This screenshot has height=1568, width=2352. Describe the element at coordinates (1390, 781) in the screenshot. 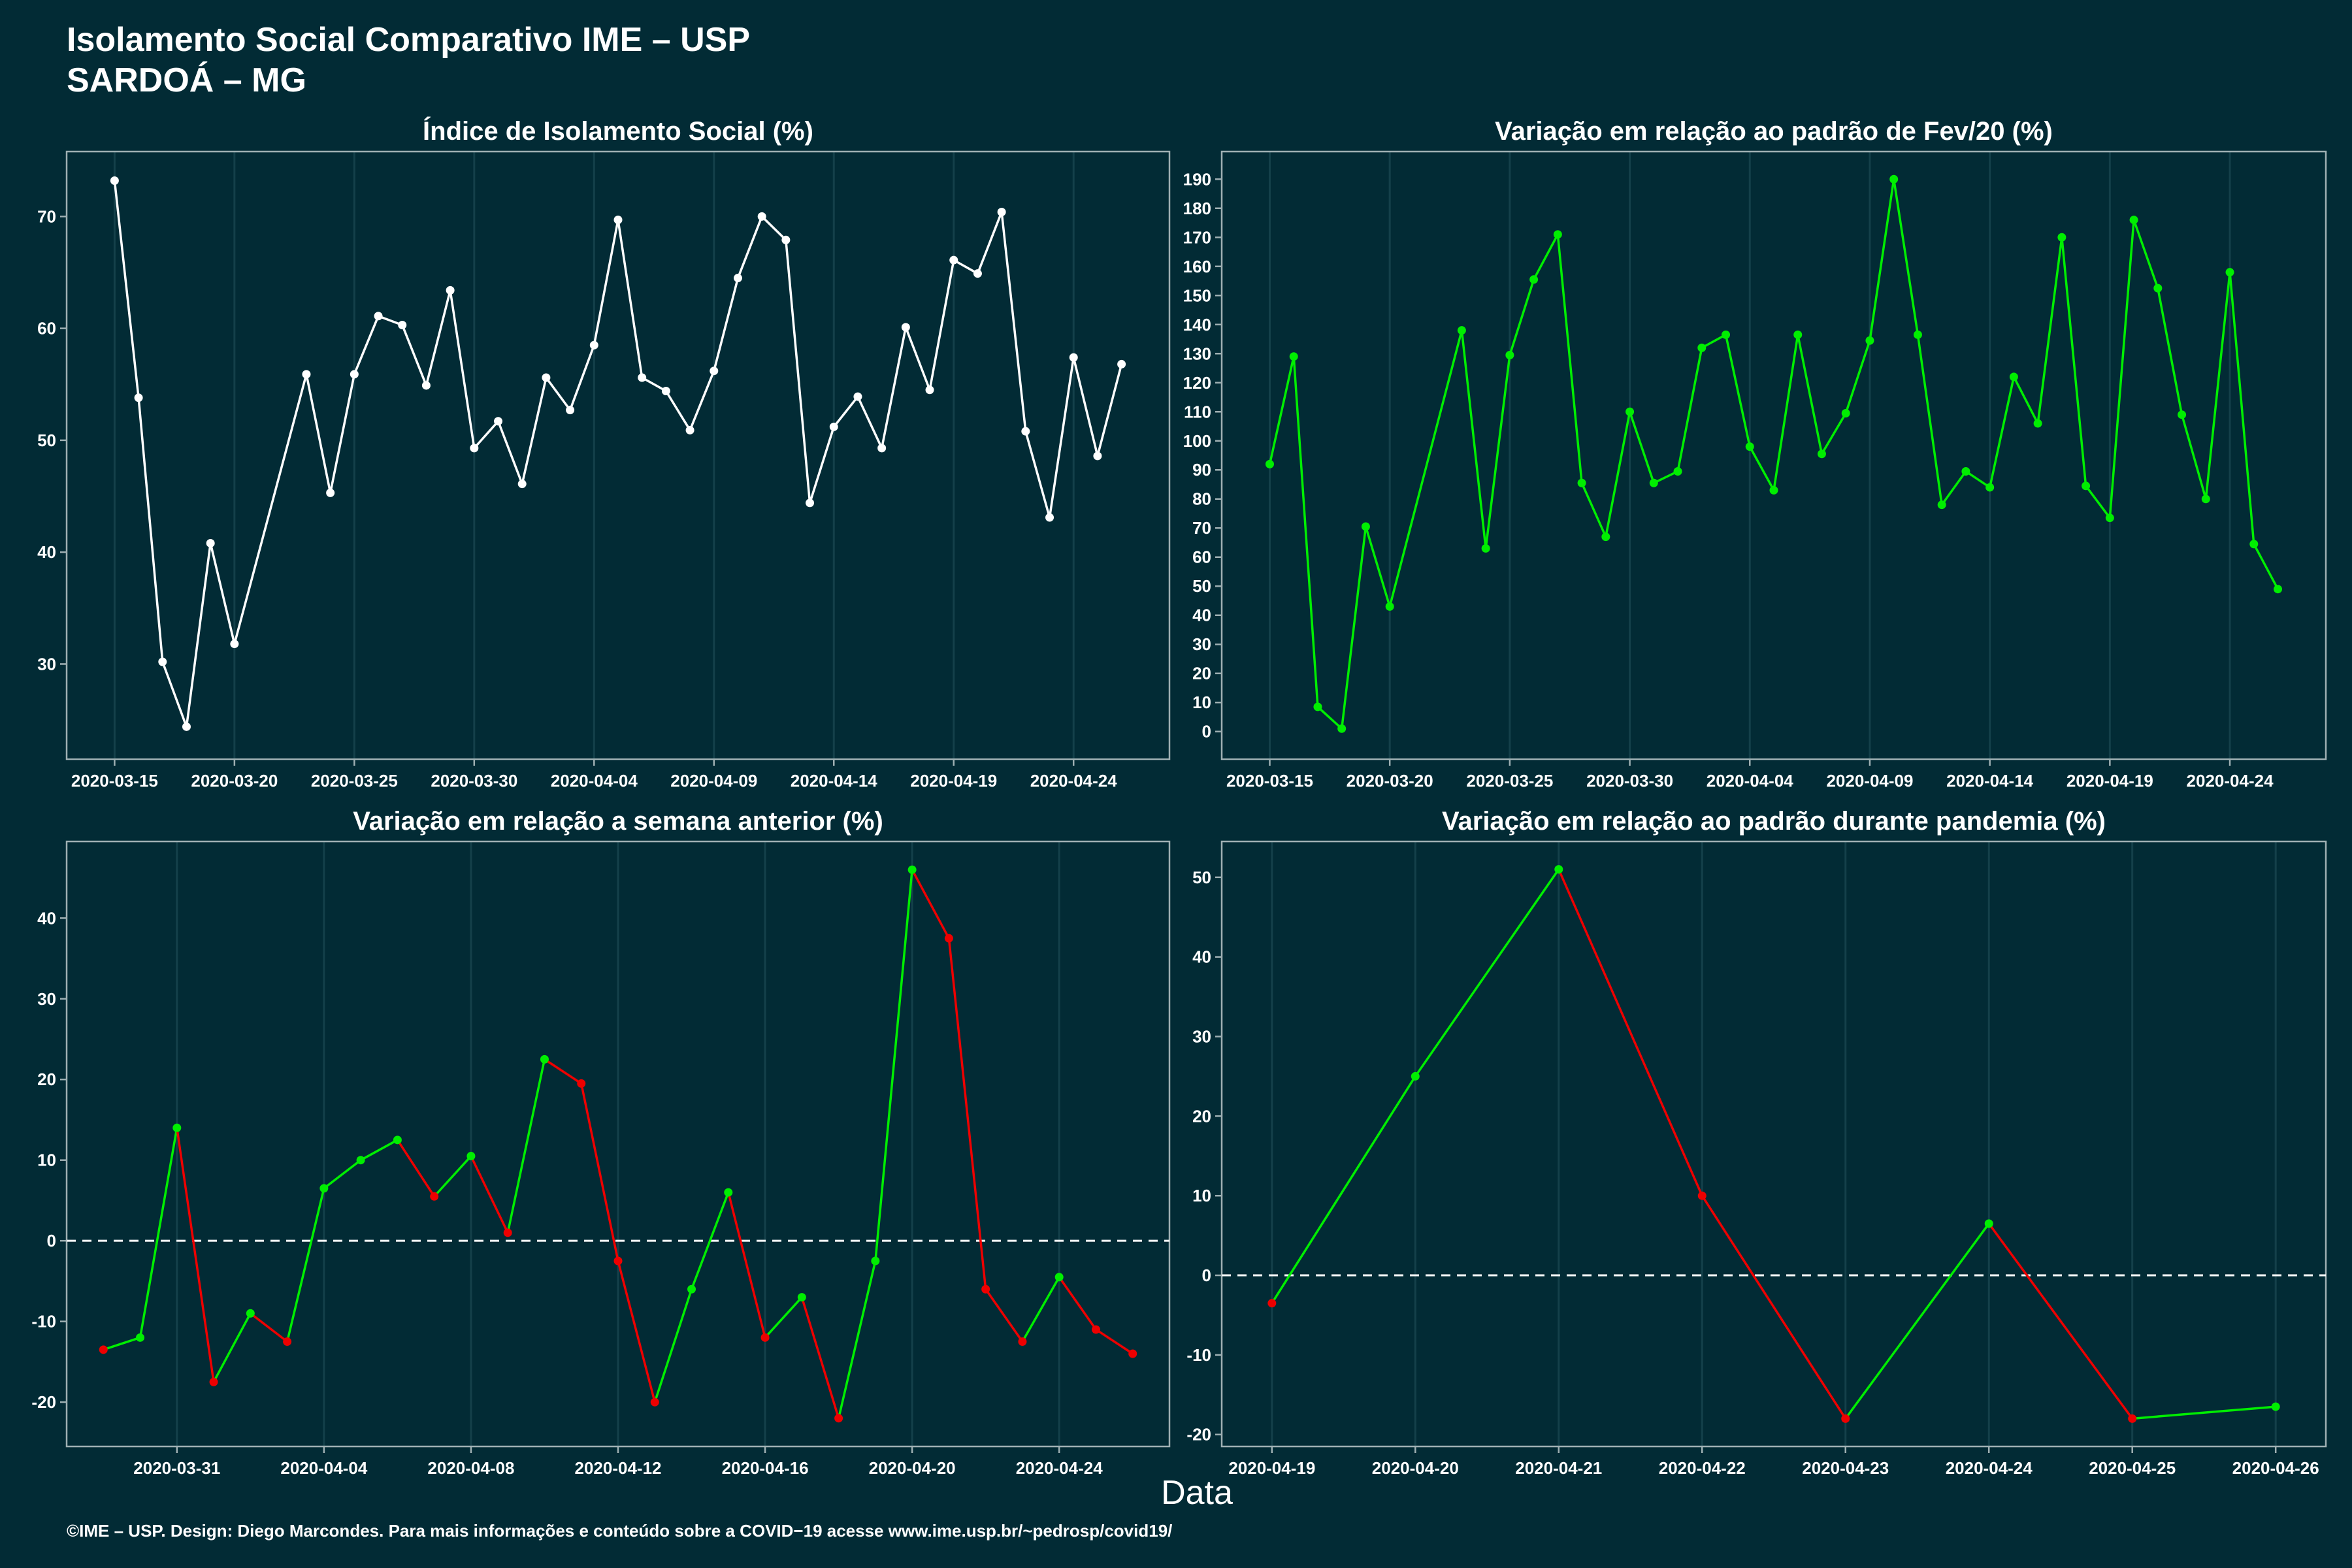

I see `x-tick-label: 2020-03-20` at that location.